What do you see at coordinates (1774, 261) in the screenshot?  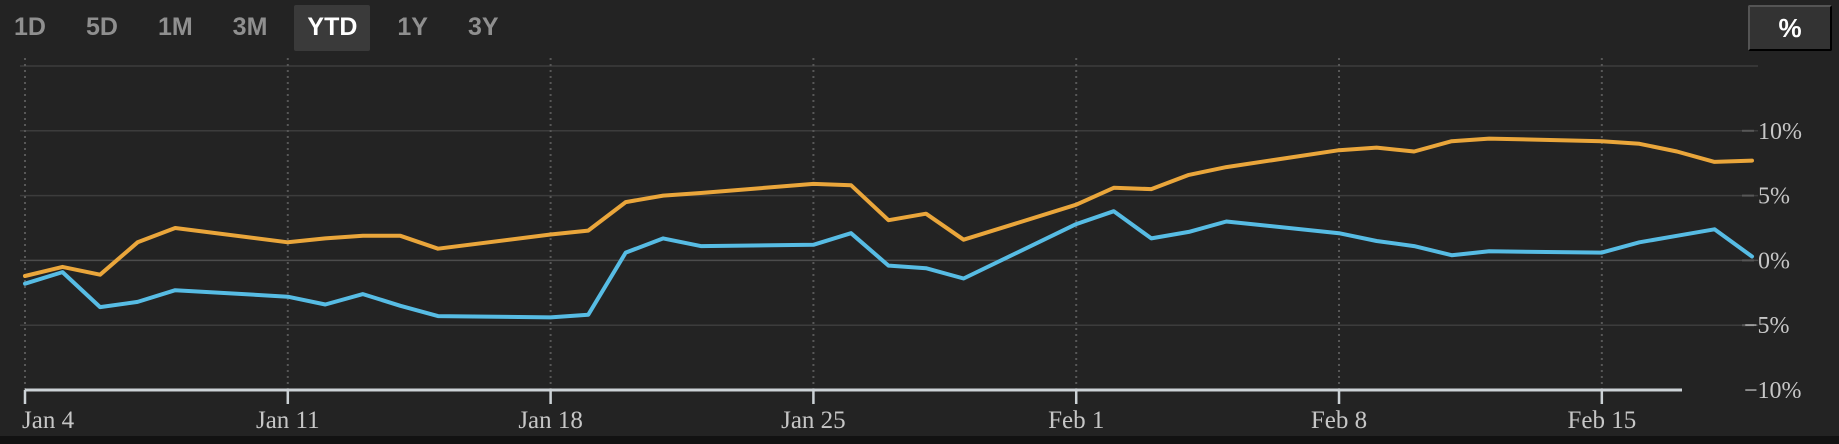 I see `y-tick-label-0: 0%` at bounding box center [1774, 261].